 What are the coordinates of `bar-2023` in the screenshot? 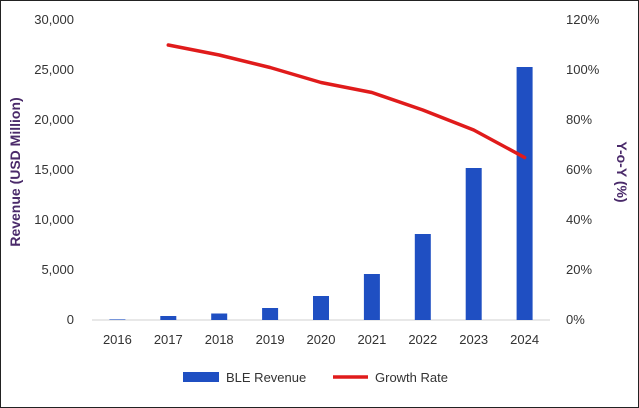 It's located at (473, 244).